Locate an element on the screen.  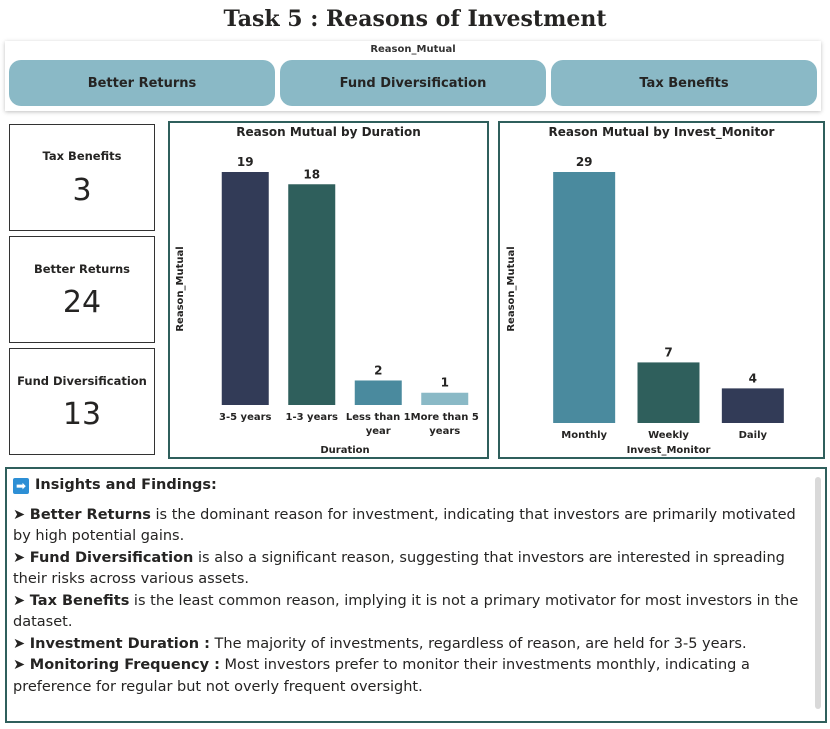
card-value: 3 is located at coordinates (82, 190).